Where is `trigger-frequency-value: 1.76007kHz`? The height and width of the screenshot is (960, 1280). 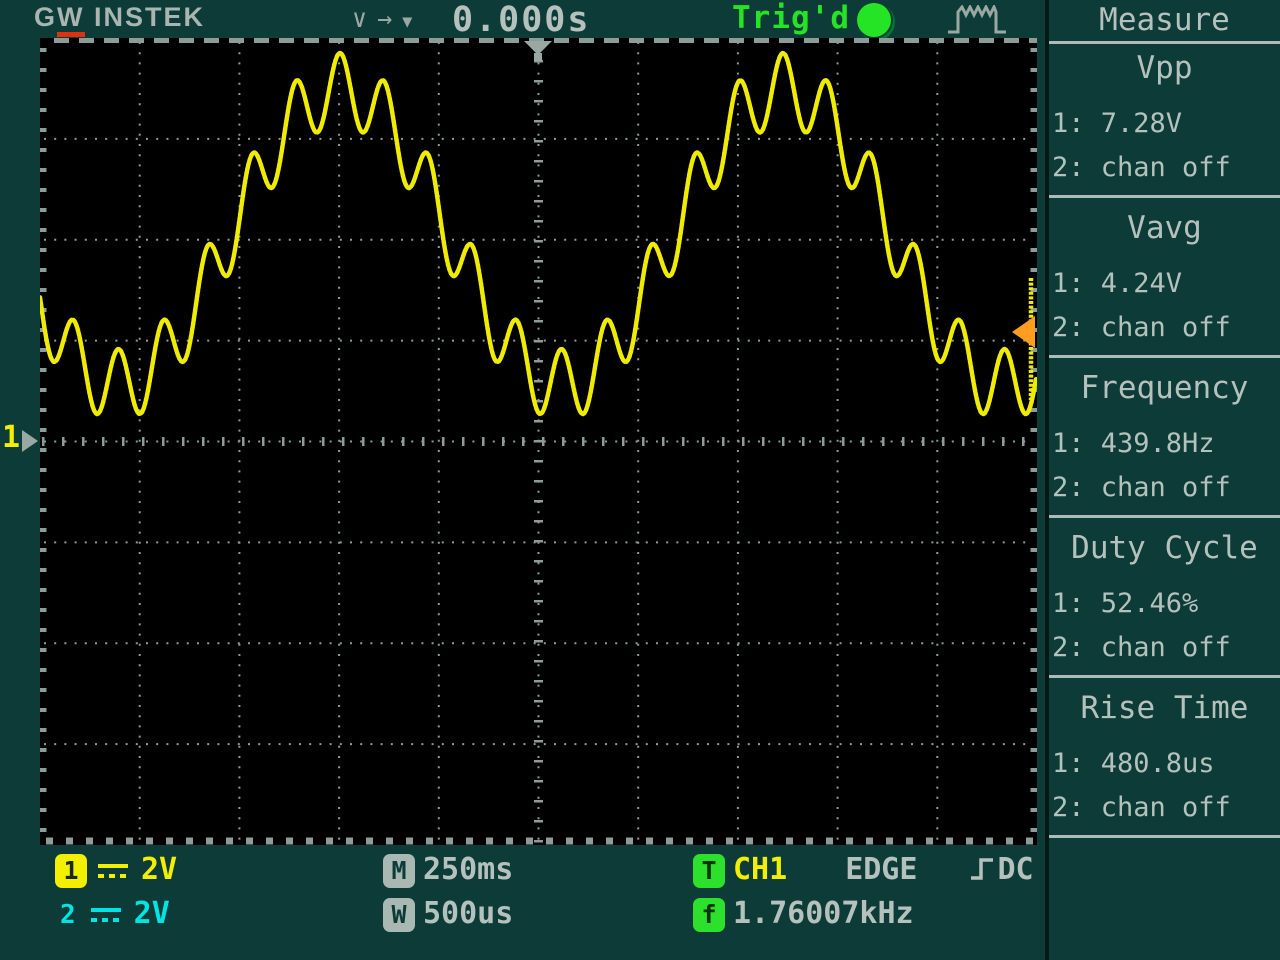 trigger-frequency-value: 1.76007kHz is located at coordinates (823, 913).